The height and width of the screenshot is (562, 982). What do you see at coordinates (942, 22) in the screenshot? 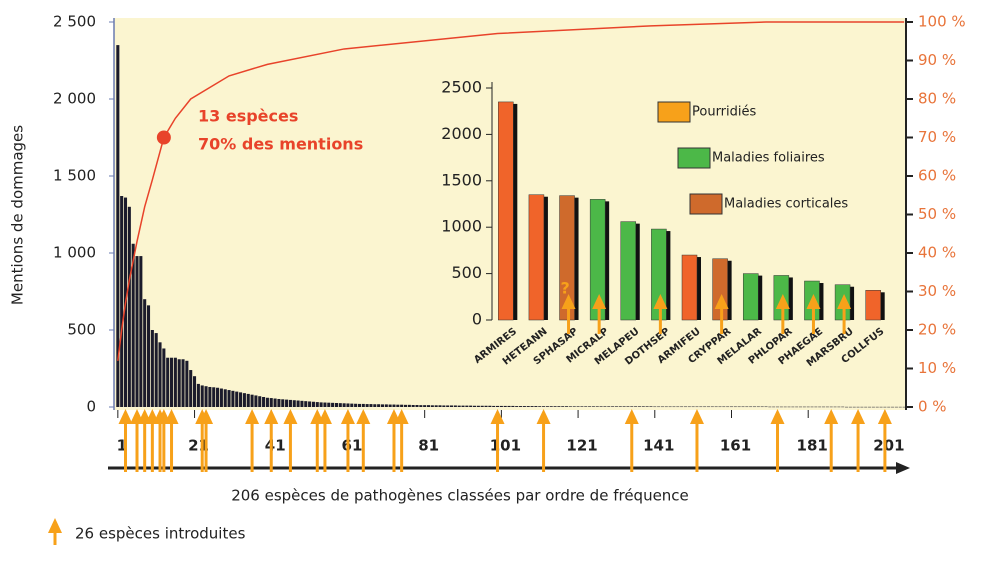
I see `y2-tick-label: 100 %` at bounding box center [942, 22].